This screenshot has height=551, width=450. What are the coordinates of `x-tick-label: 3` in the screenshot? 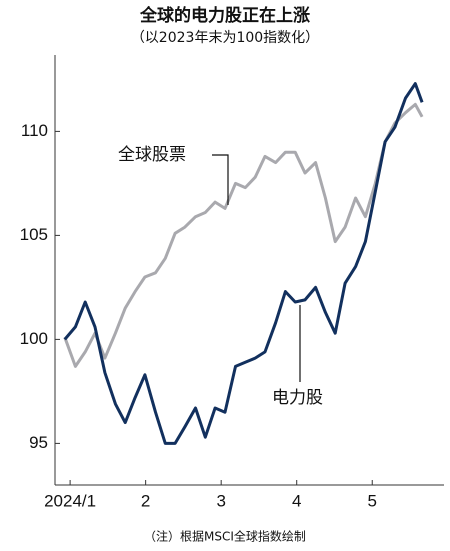 It's located at (220, 500).